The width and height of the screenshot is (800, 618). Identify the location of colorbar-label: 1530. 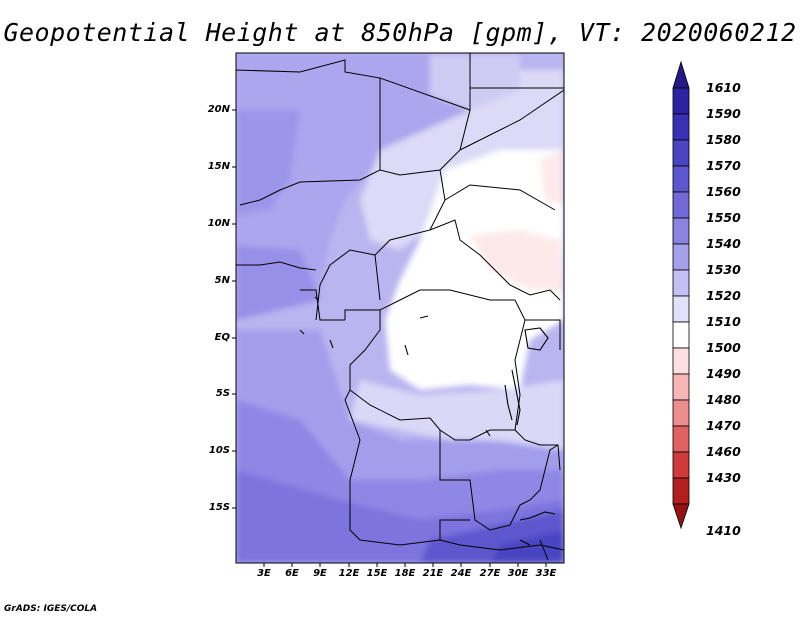
(723, 269).